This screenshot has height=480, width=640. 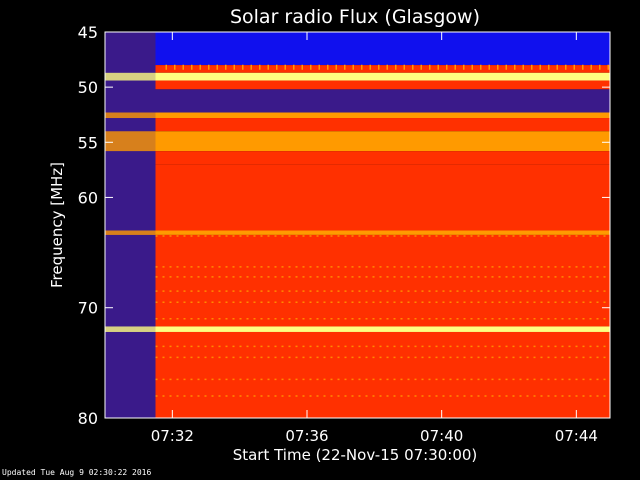 I want to click on chart-title: Solar radio Flux (Glasgow), so click(x=355, y=17).